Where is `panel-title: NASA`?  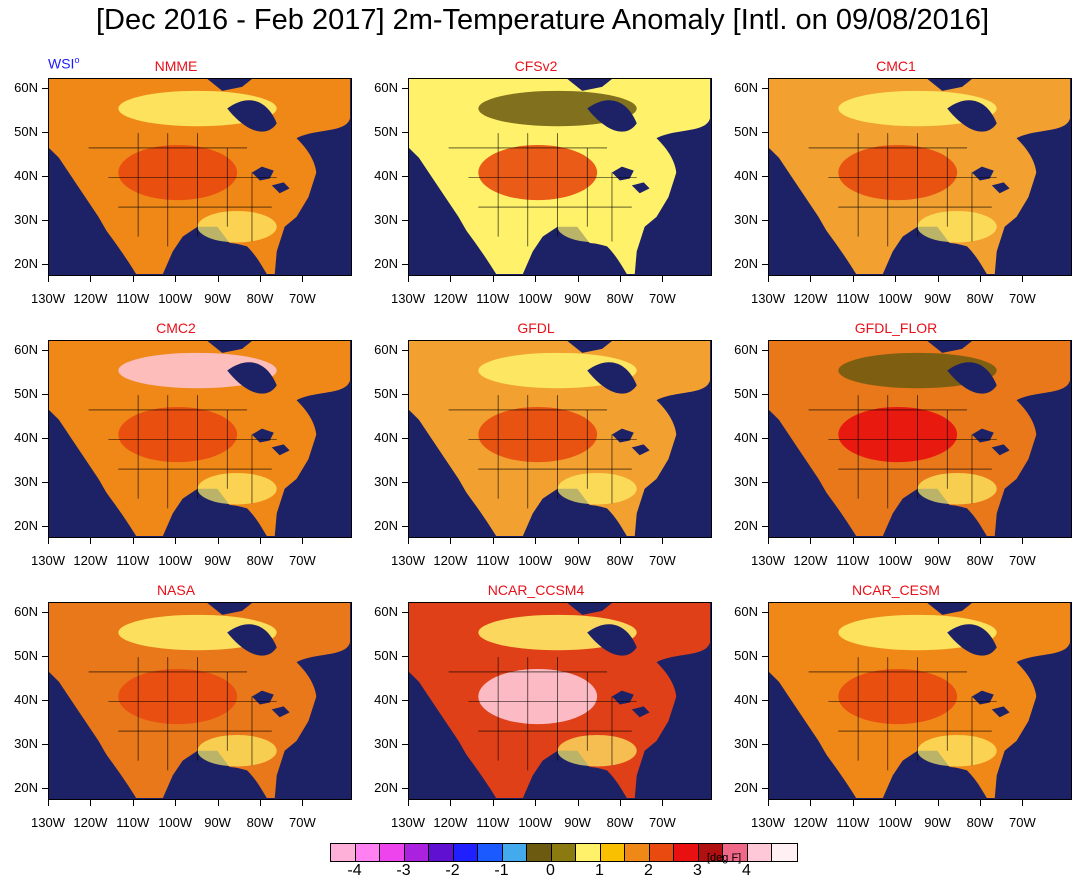
panel-title: NASA is located at coordinates (176, 590).